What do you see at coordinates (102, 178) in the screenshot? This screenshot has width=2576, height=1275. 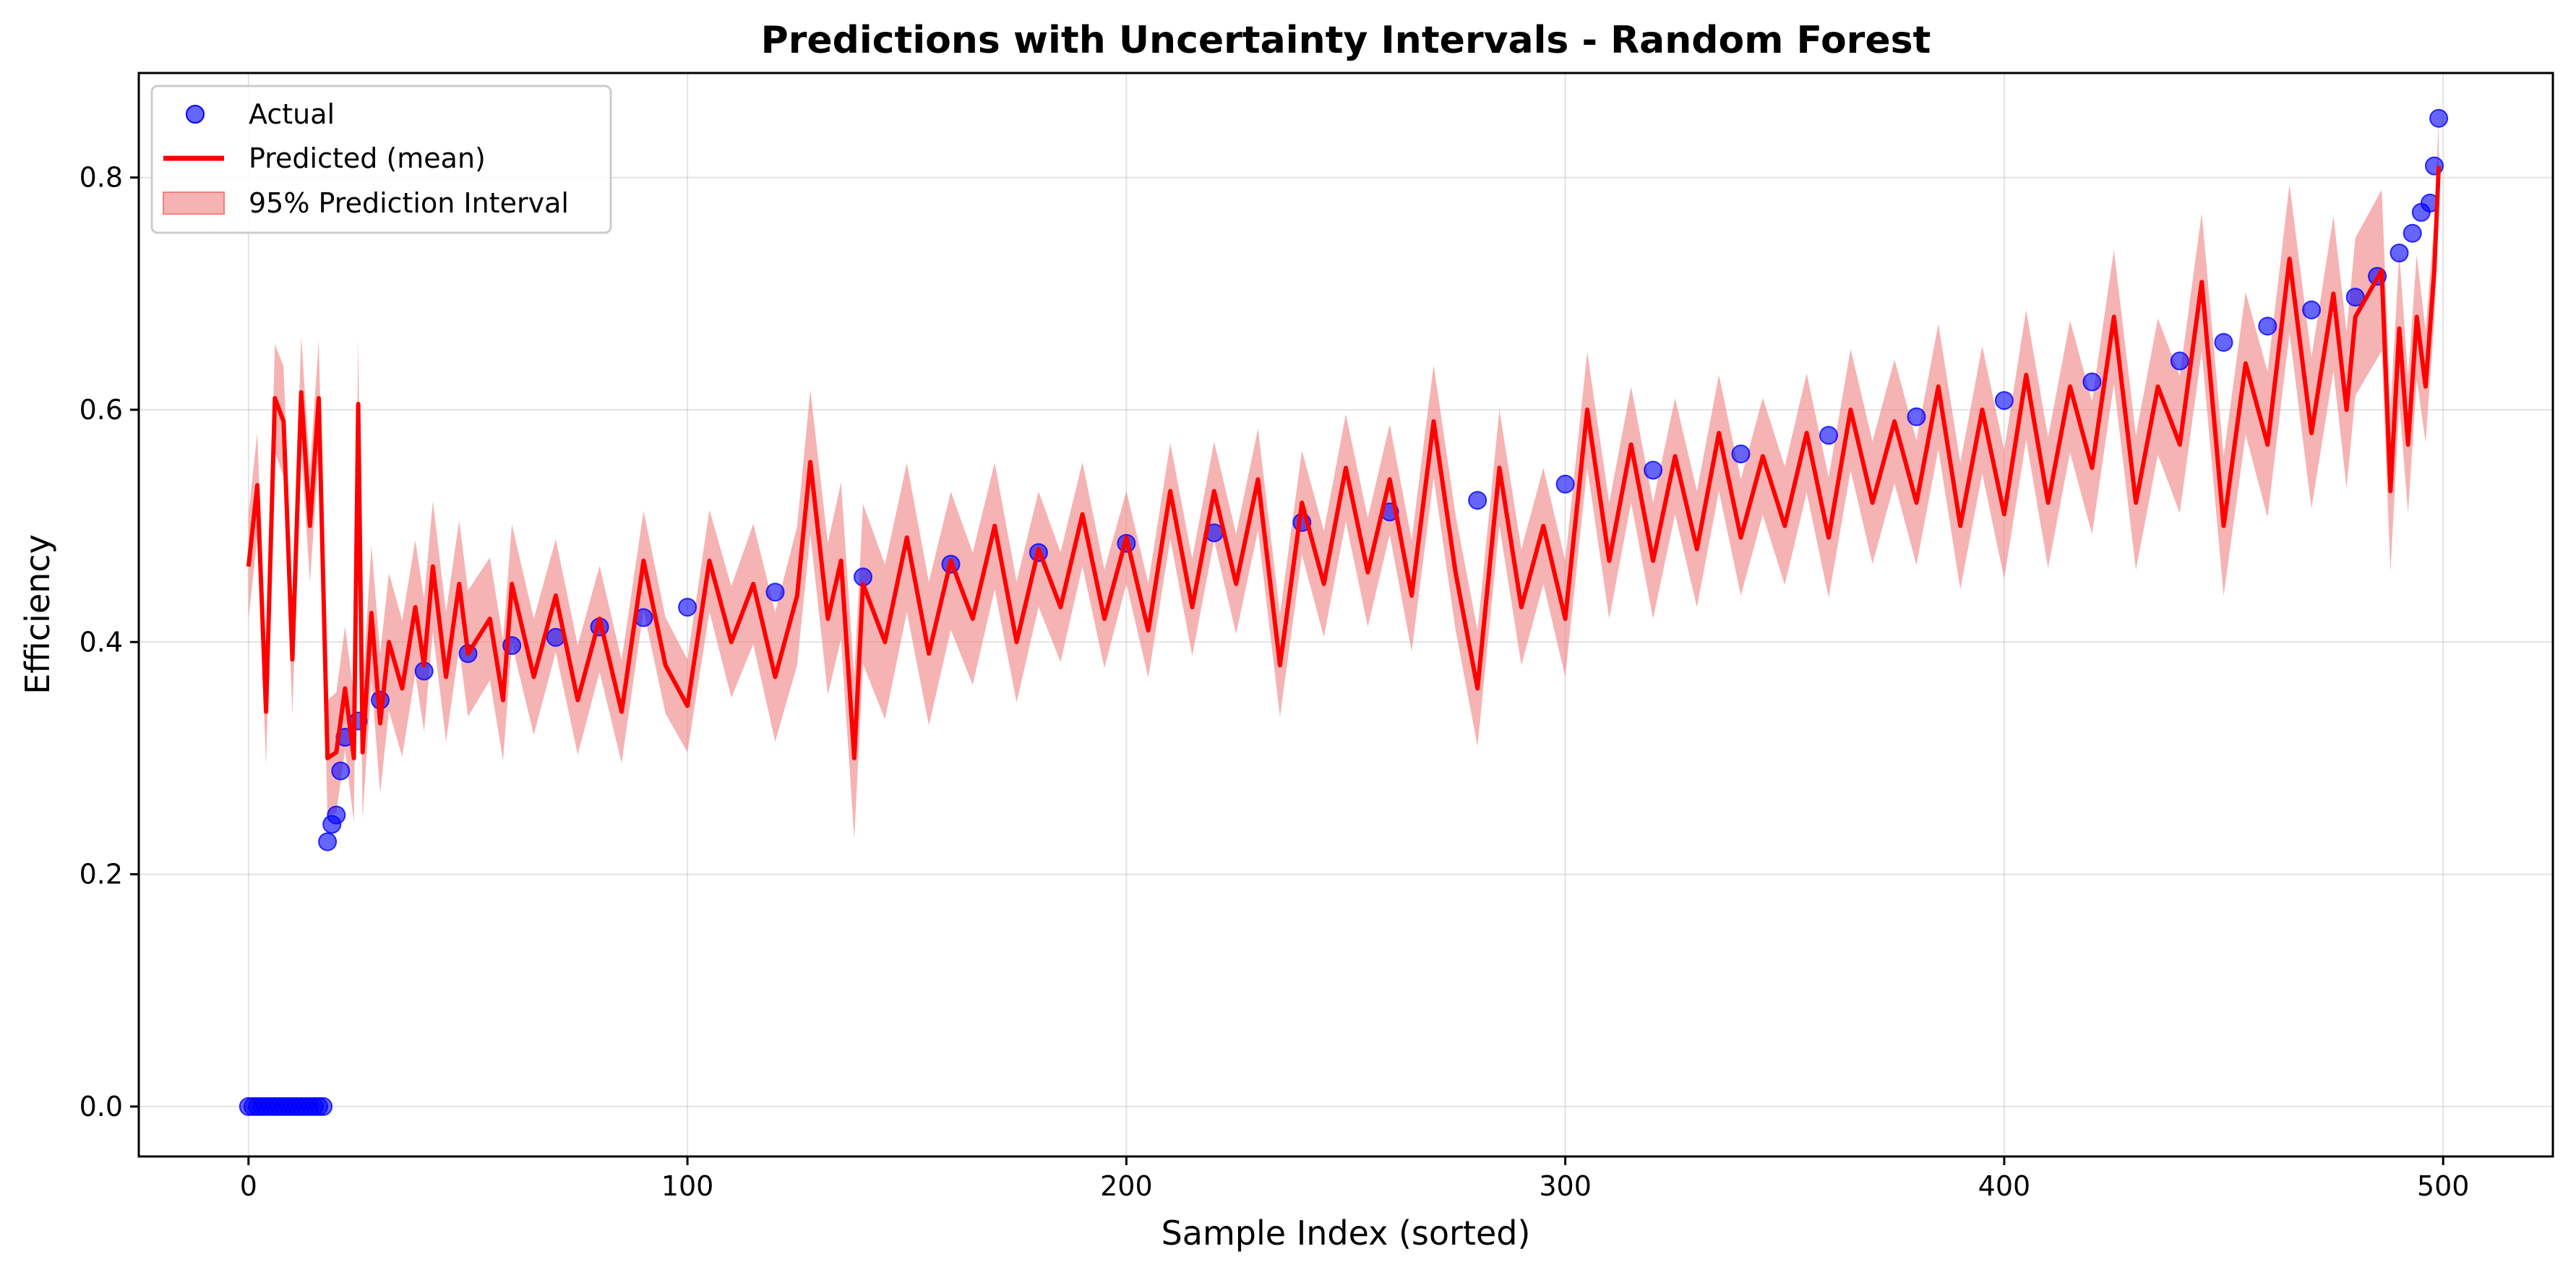 I see `y-tick-label: 0.8` at bounding box center [102, 178].